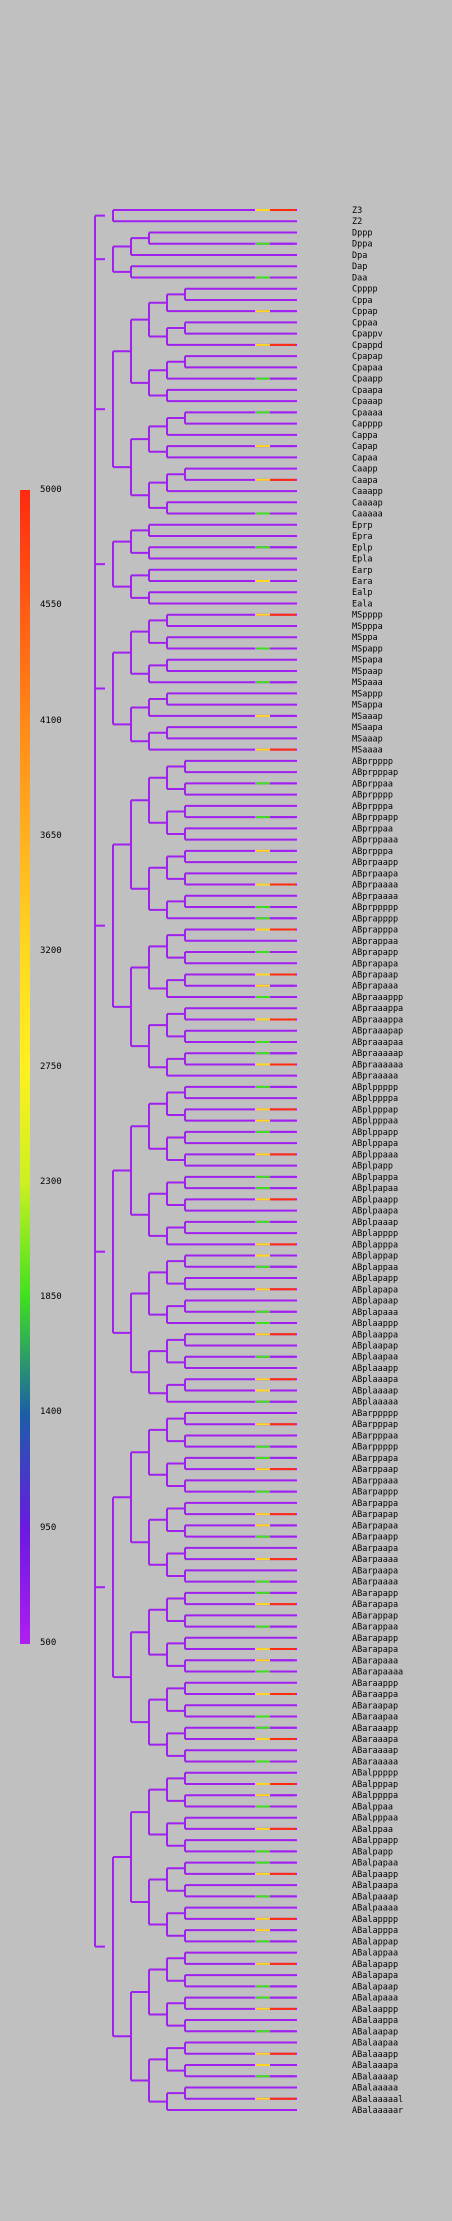 Image resolution: width=452 pixels, height=2221 pixels. Describe the element at coordinates (375, 1414) in the screenshot. I see `leaf-label: ABarppppp` at that location.